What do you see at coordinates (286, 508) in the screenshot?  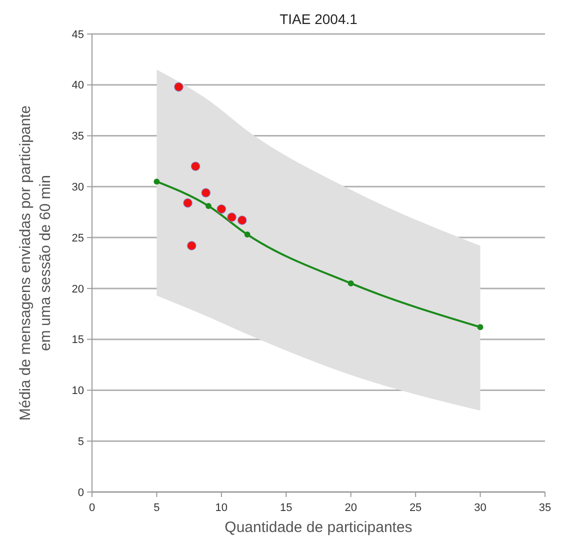 I see `x-tick-label: 15` at bounding box center [286, 508].